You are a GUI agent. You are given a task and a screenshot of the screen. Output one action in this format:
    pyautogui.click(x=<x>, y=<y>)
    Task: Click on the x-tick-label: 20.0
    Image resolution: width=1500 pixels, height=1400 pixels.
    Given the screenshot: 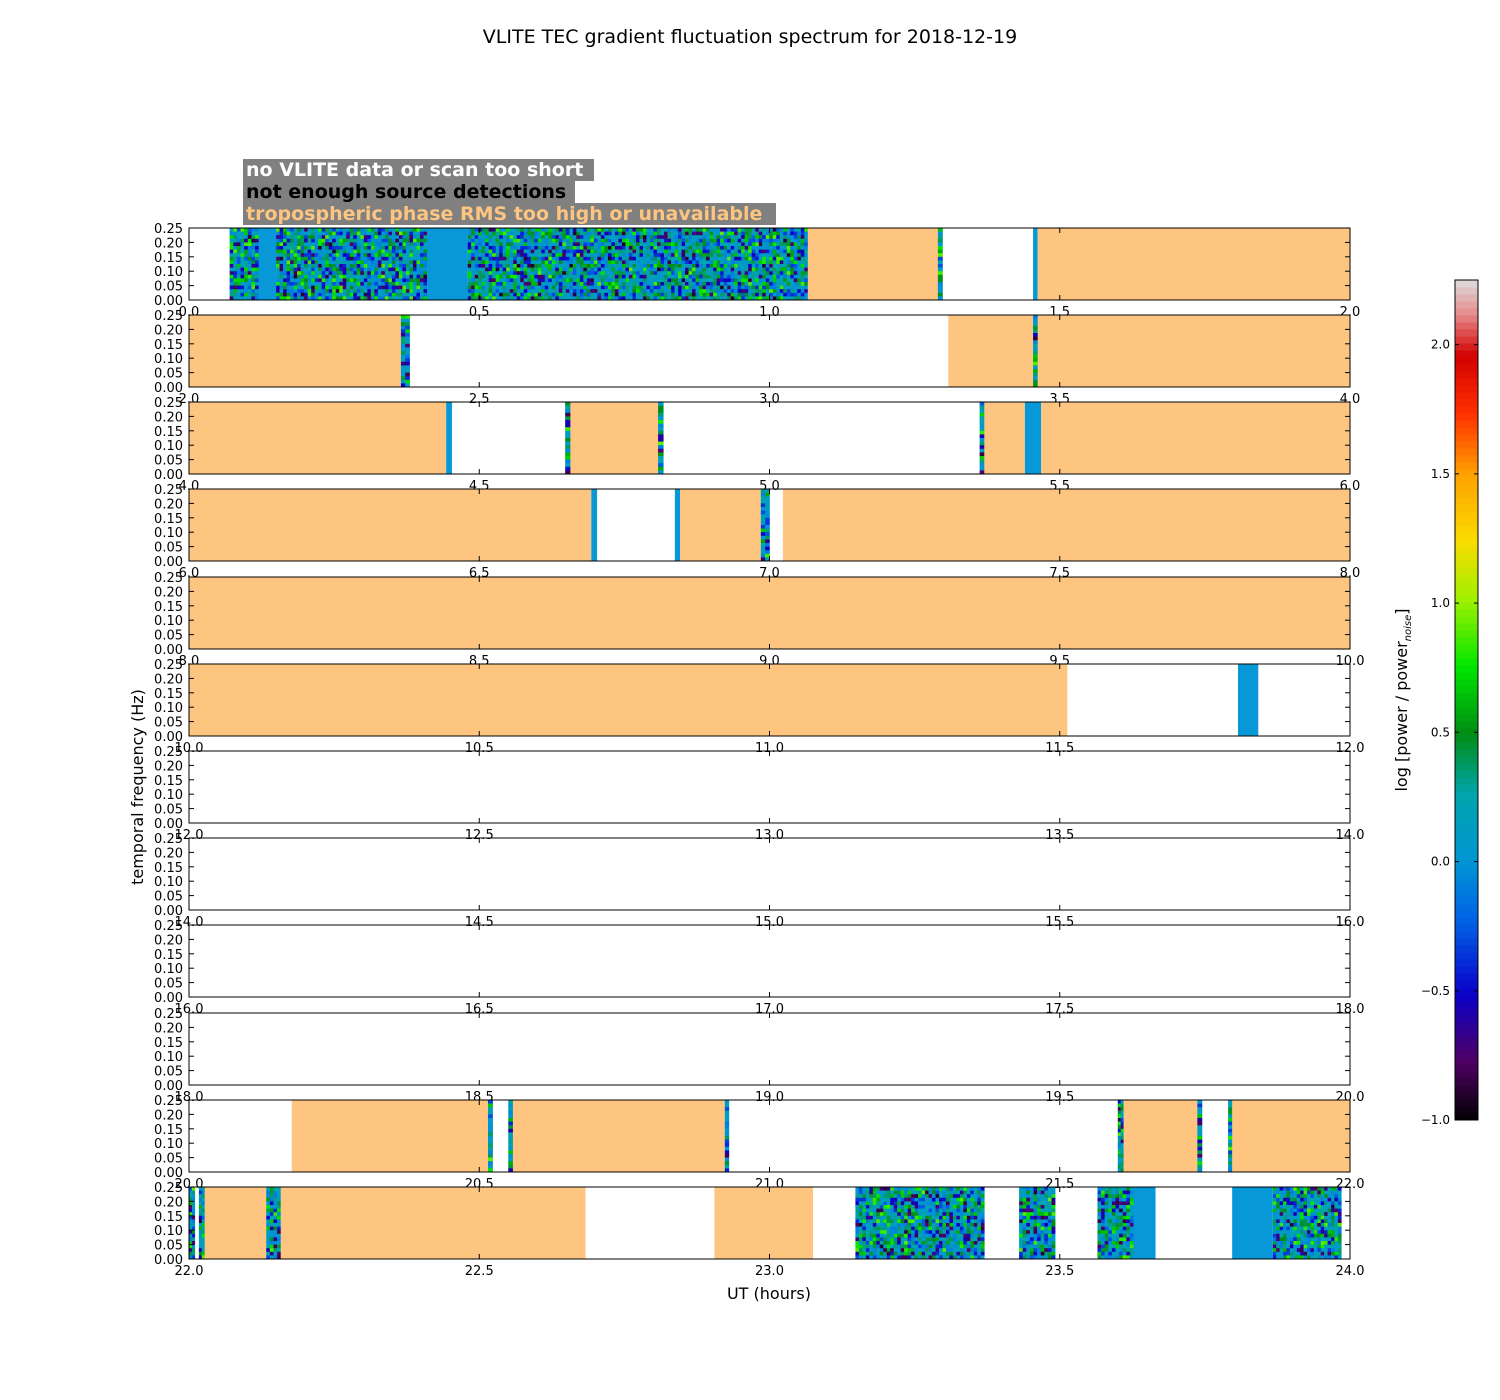 What is the action you would take?
    pyautogui.click(x=189, y=1184)
    